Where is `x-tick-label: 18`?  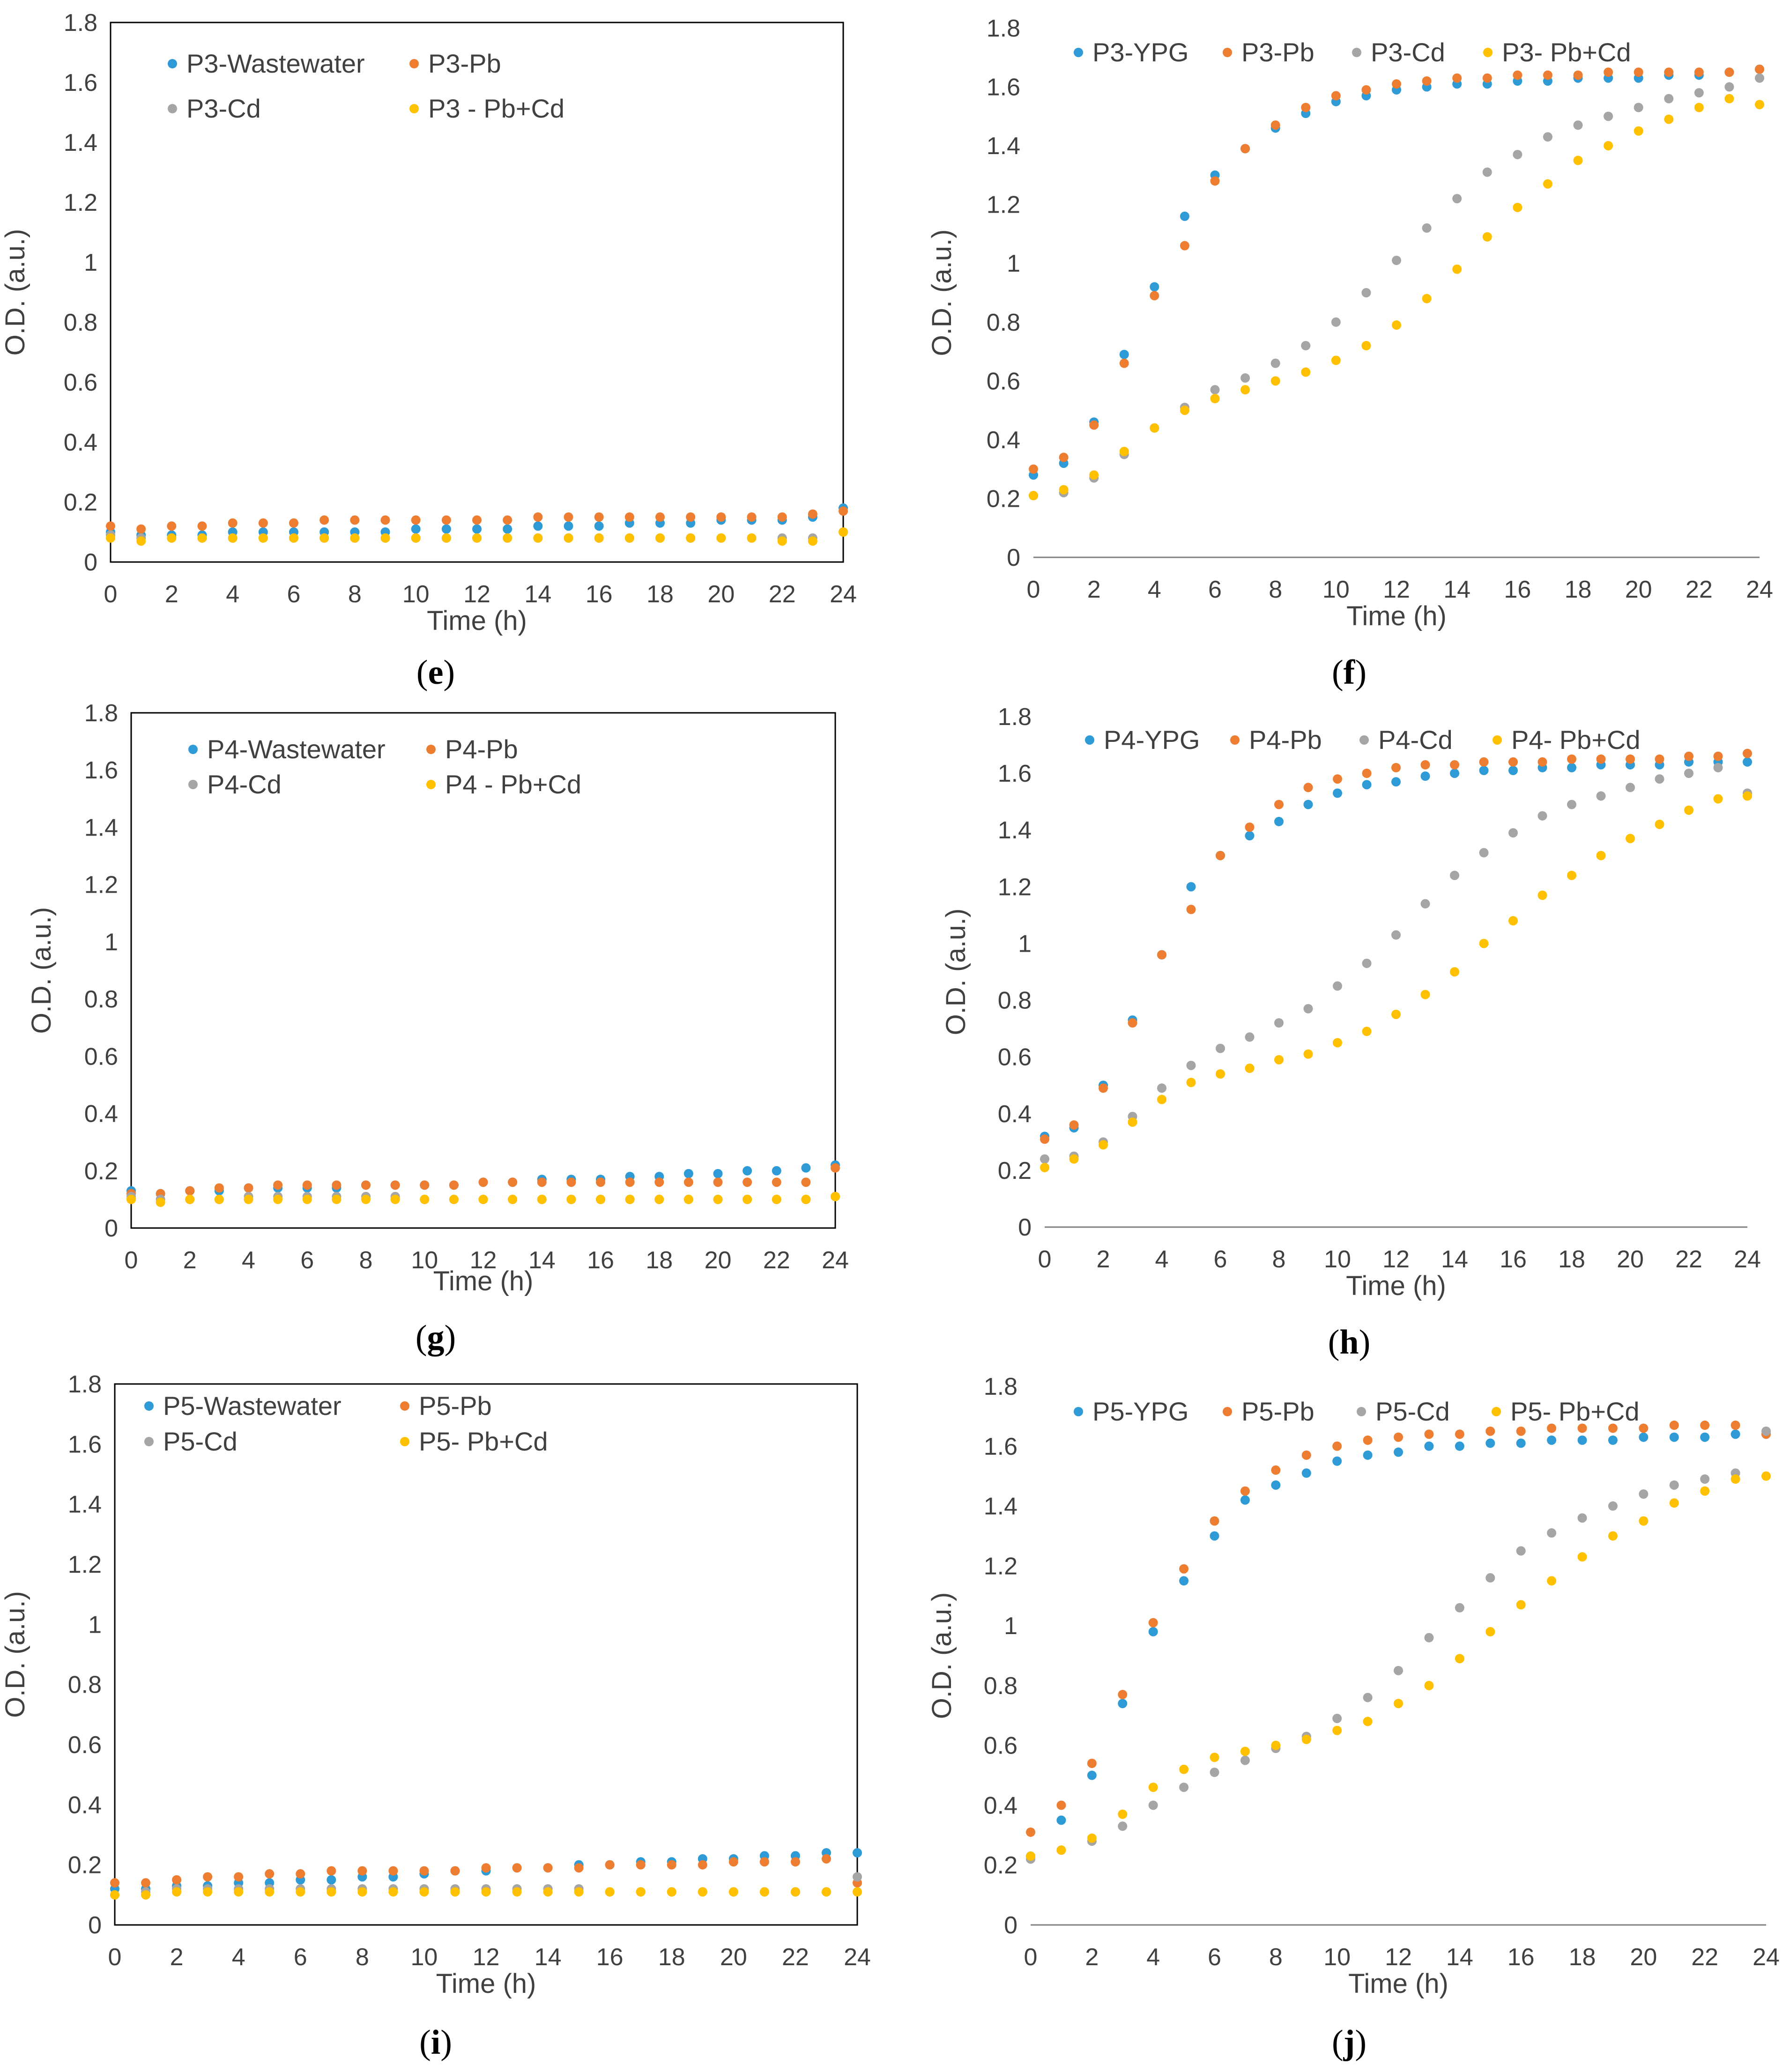
x-tick-label: 18 is located at coordinates (1572, 1259).